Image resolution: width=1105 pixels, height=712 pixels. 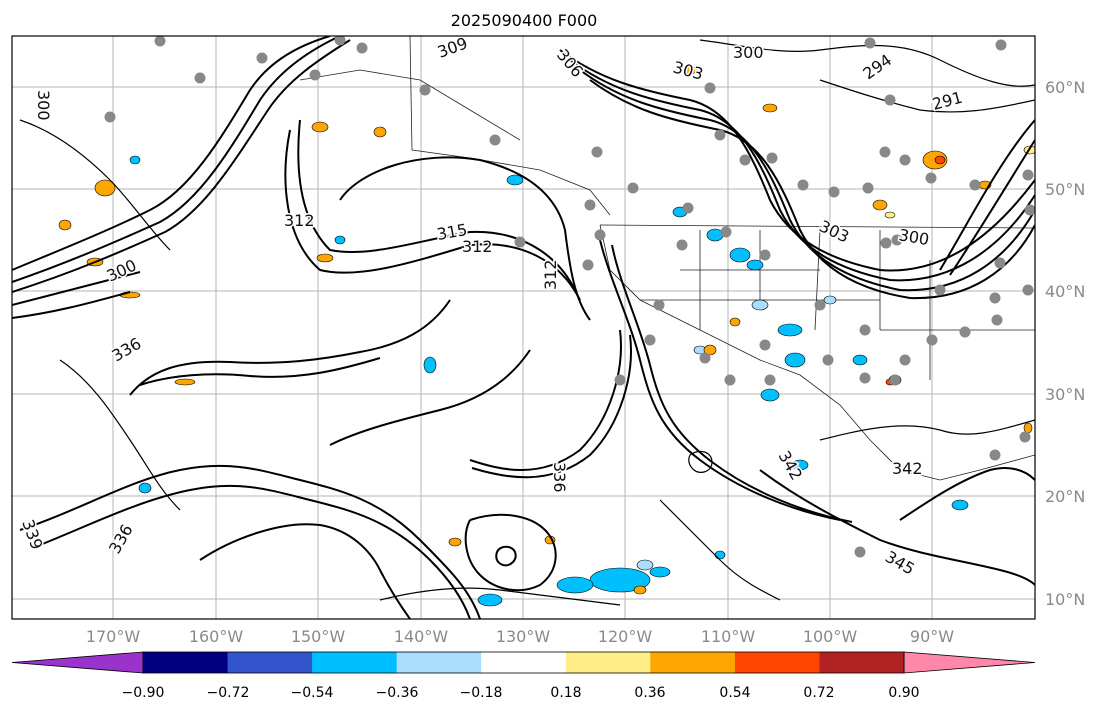 I want to click on lon-label: 130°W, so click(x=523, y=636).